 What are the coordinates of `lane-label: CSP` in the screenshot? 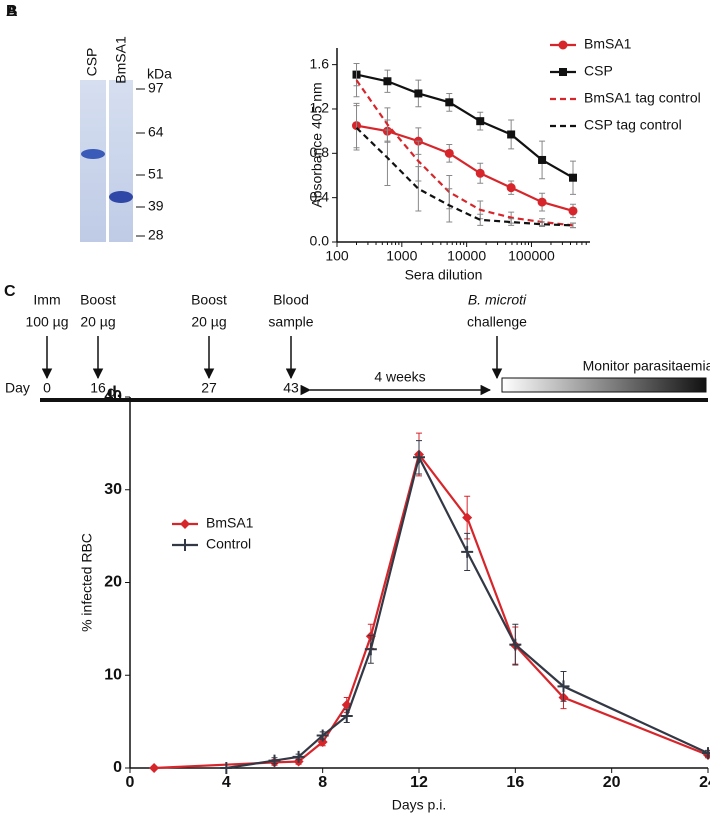 It's located at (92, 62).